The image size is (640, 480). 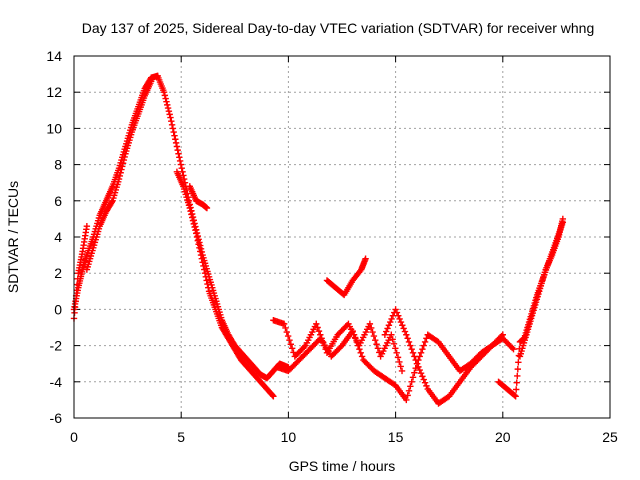 What do you see at coordinates (56, 346) in the screenshot?
I see `y-tick-label: -2` at bounding box center [56, 346].